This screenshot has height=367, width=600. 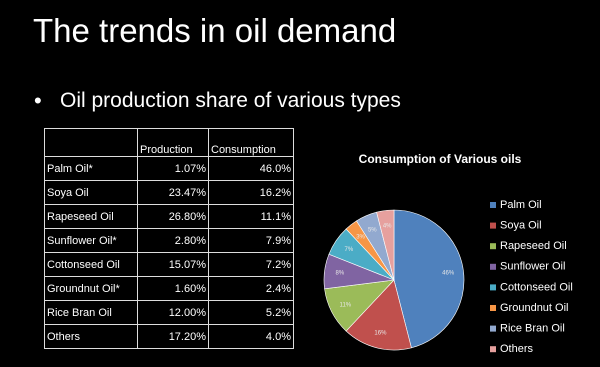 What do you see at coordinates (532, 267) in the screenshot?
I see `legend-label: Sunflower Oil` at bounding box center [532, 267].